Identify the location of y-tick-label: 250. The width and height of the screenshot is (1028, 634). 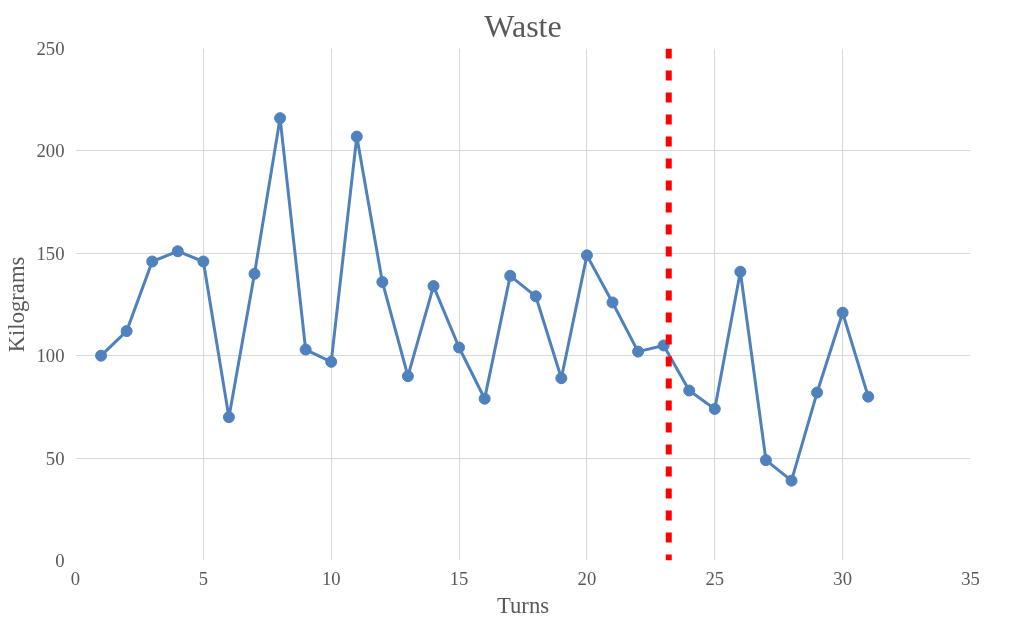
(50, 48).